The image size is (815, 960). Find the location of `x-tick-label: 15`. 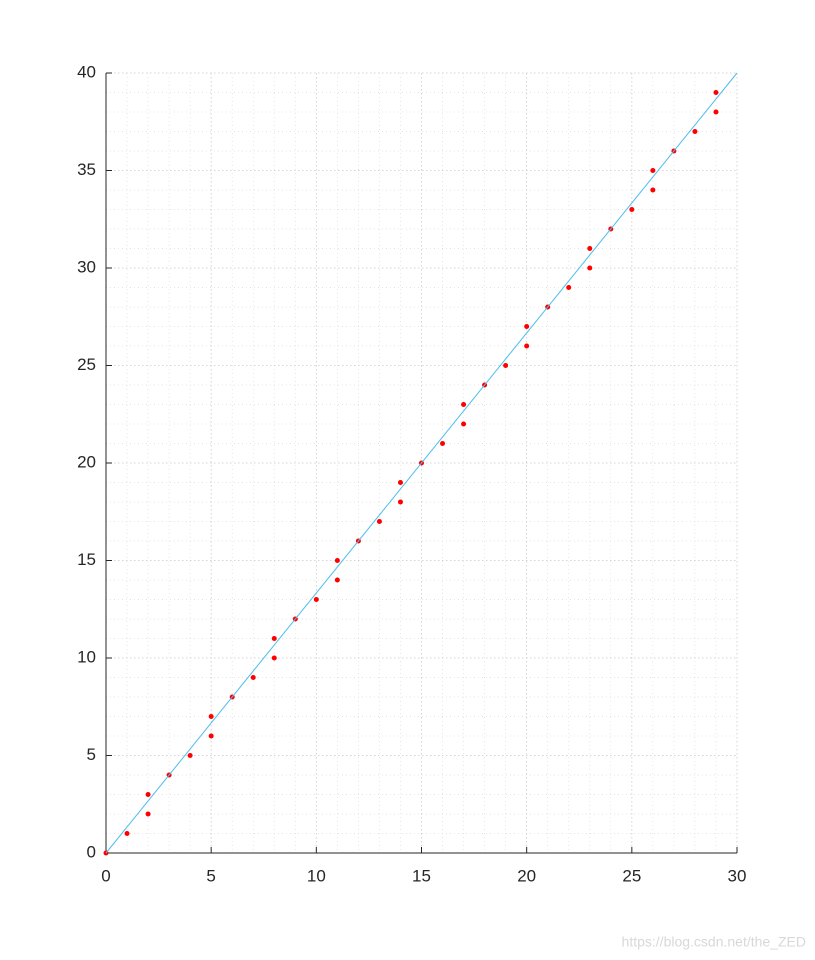

x-tick-label: 15 is located at coordinates (421, 875).